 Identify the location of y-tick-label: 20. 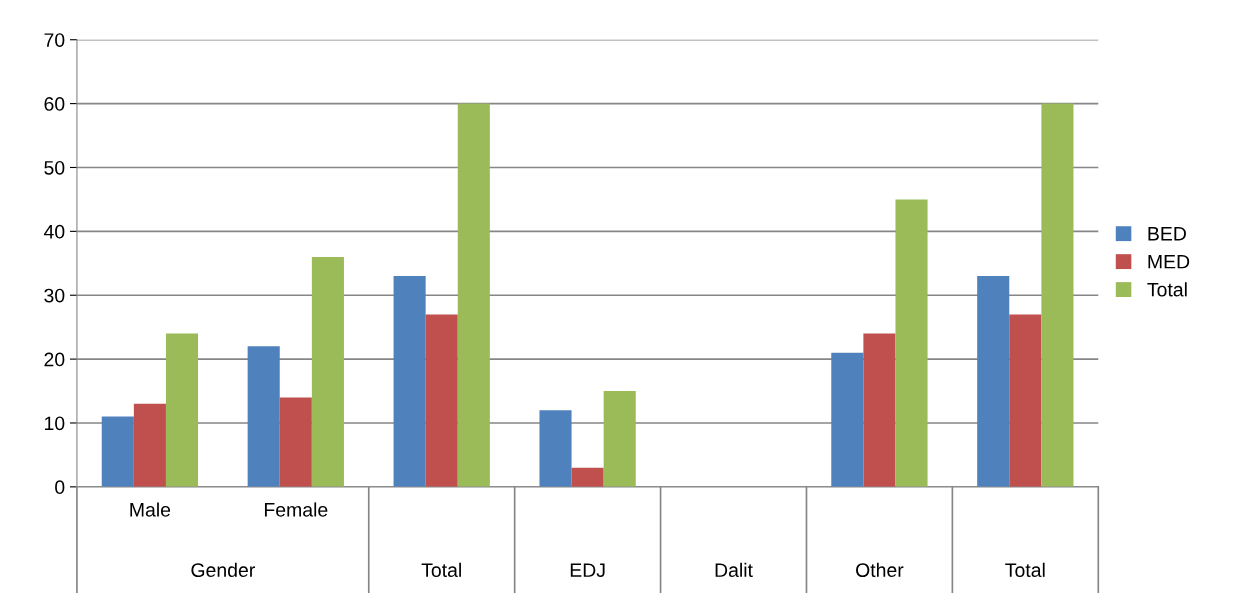
(54, 359).